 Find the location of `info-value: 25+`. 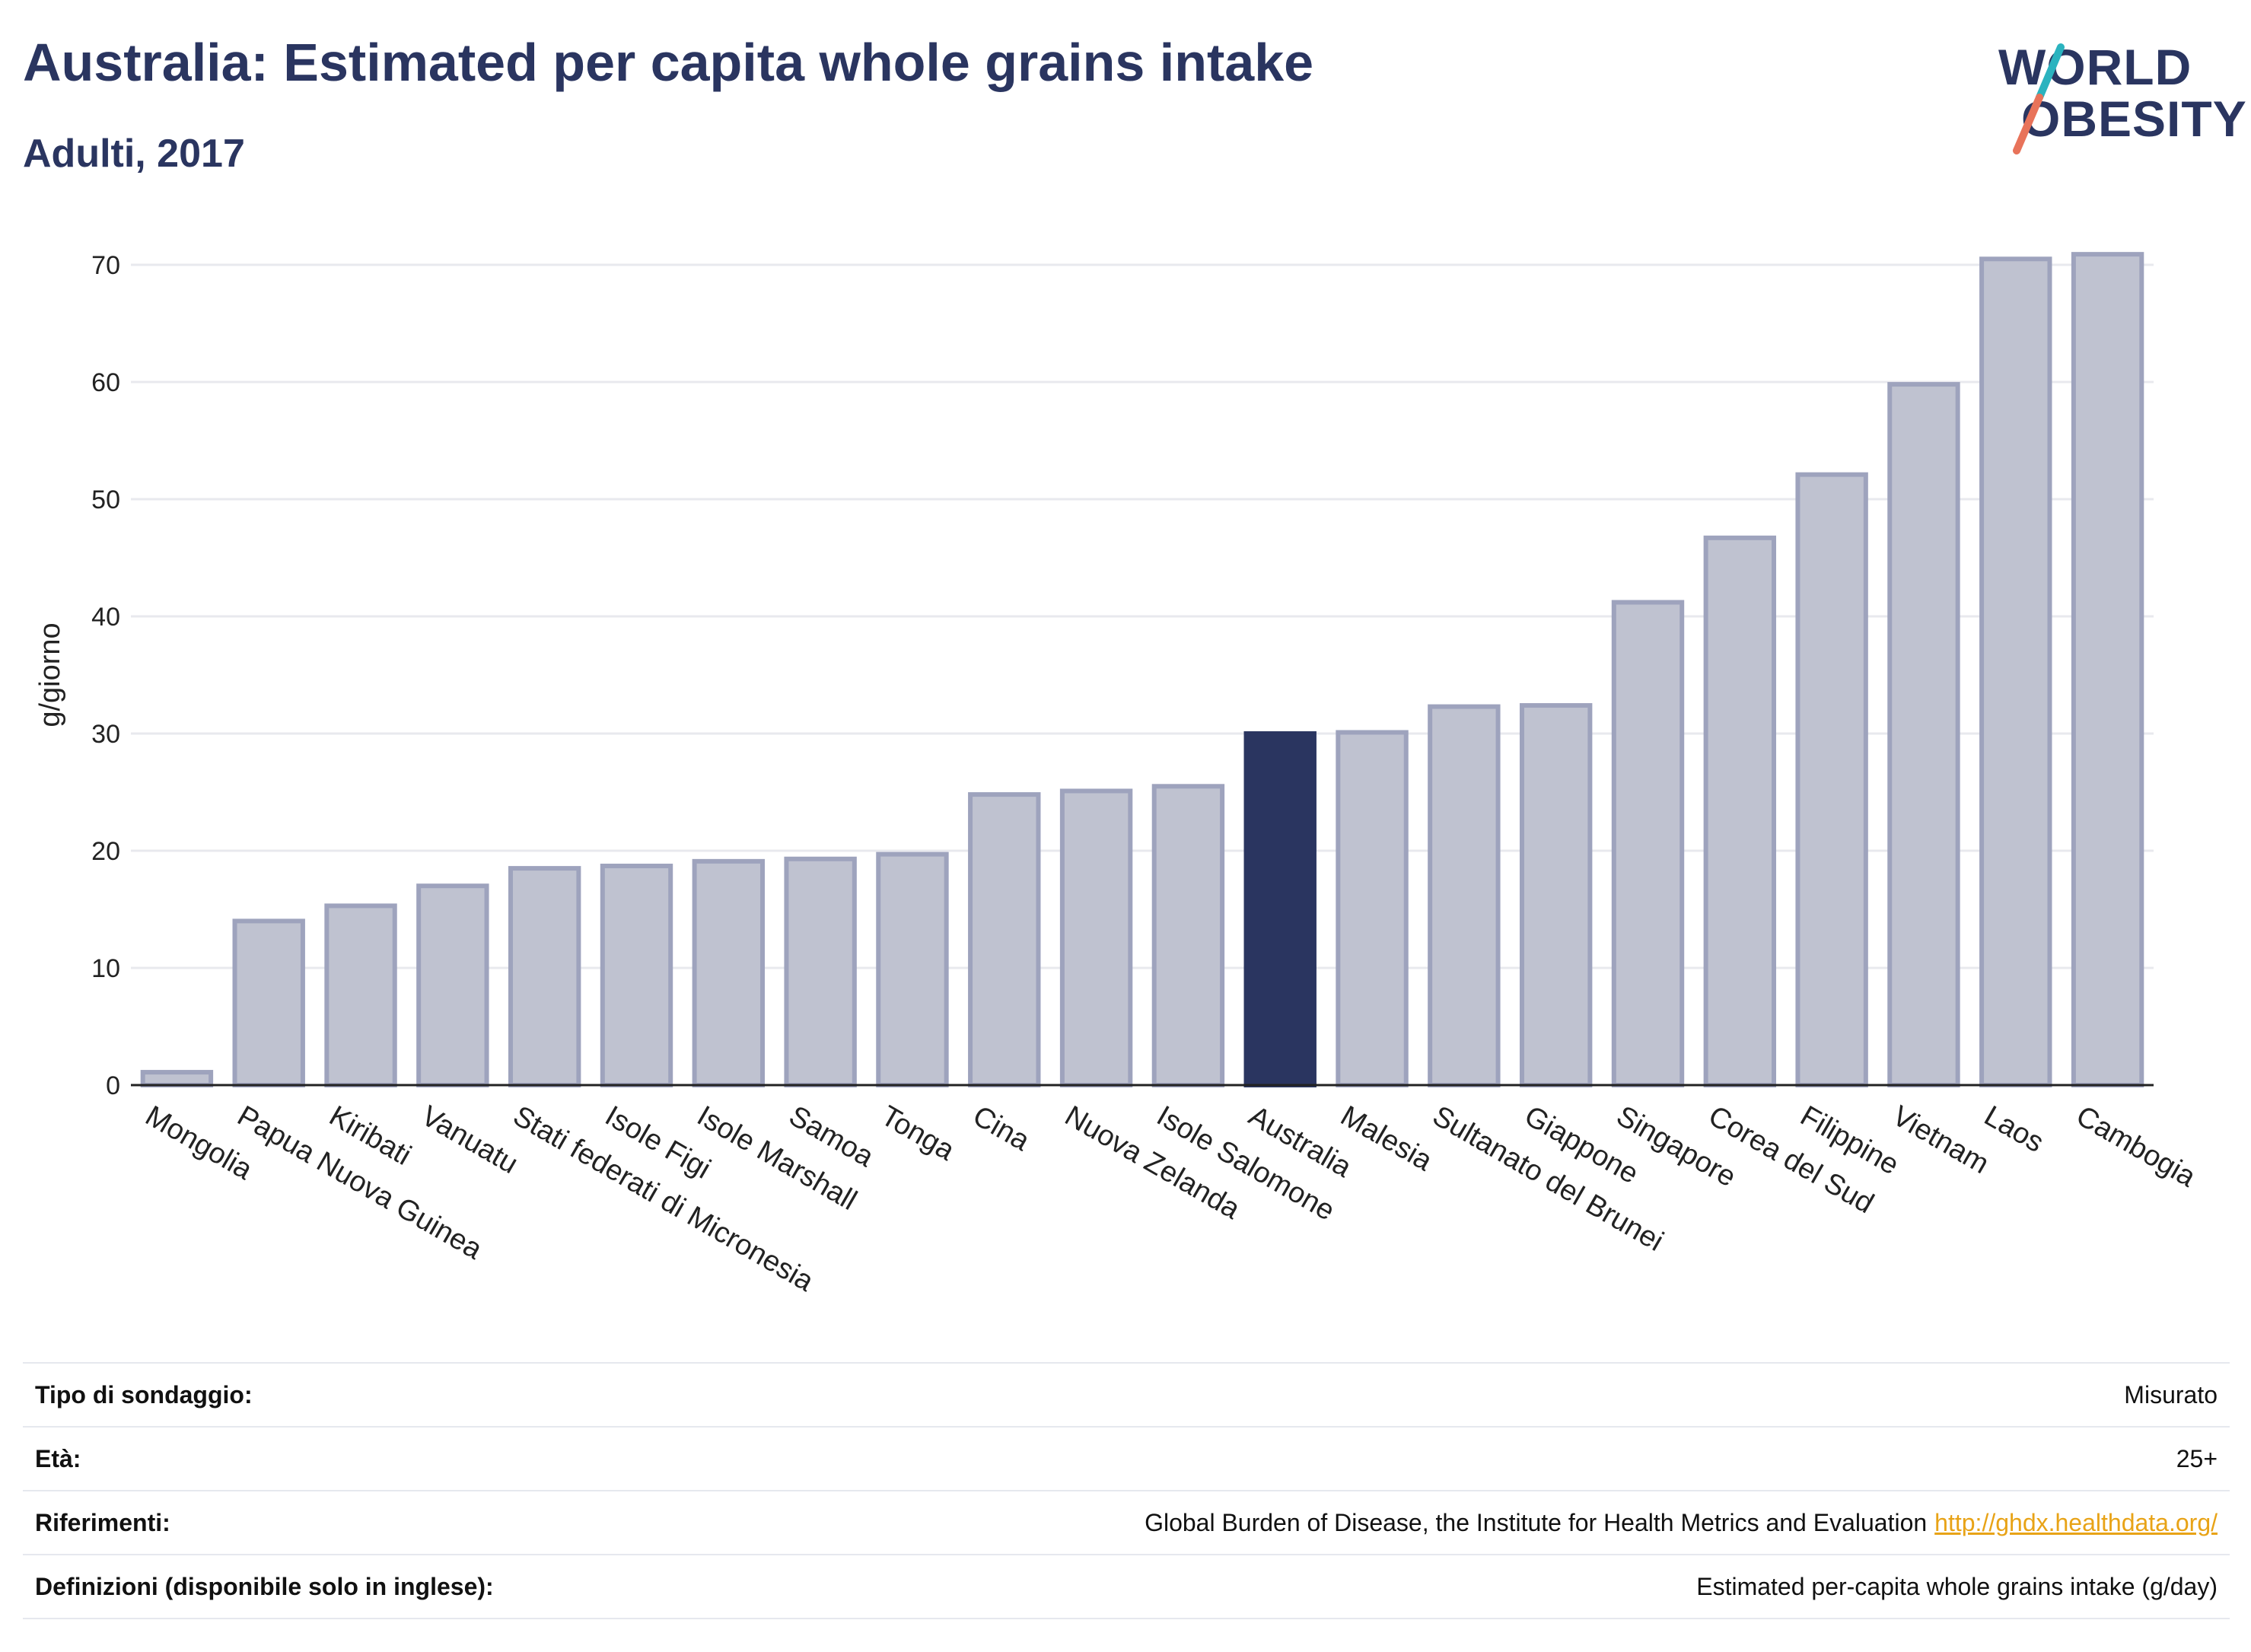

info-value: 25+ is located at coordinates (2197, 1458).